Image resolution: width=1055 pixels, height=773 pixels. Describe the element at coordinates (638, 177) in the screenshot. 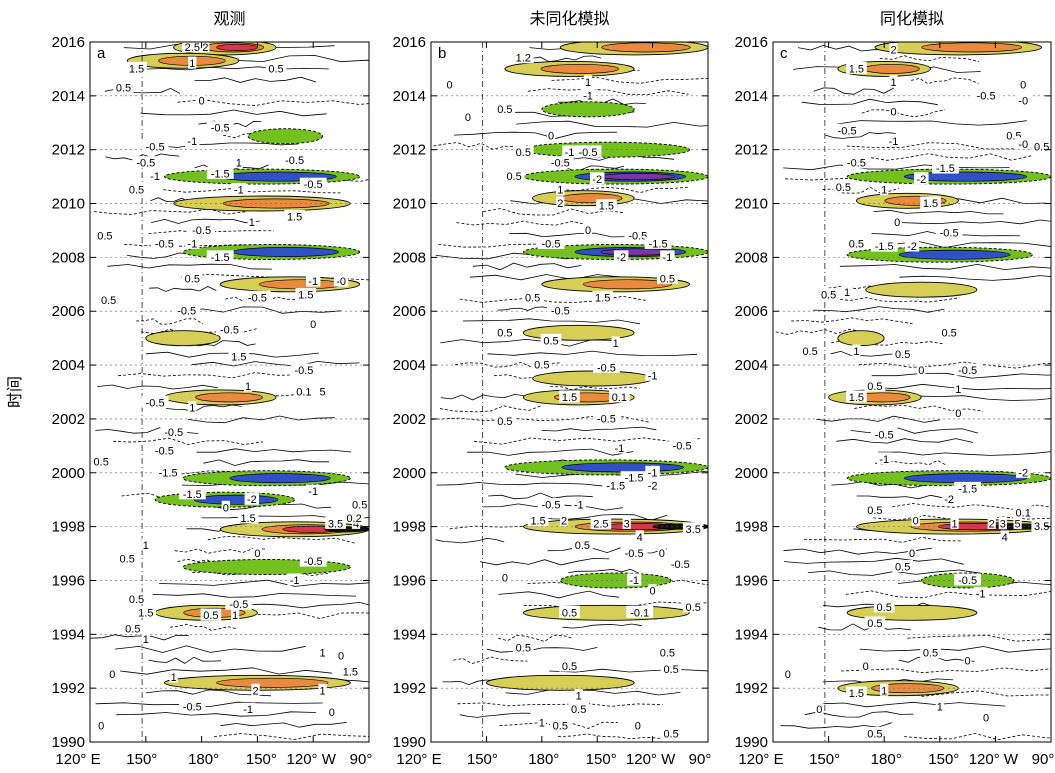

I see `anomaly-peak` at that location.